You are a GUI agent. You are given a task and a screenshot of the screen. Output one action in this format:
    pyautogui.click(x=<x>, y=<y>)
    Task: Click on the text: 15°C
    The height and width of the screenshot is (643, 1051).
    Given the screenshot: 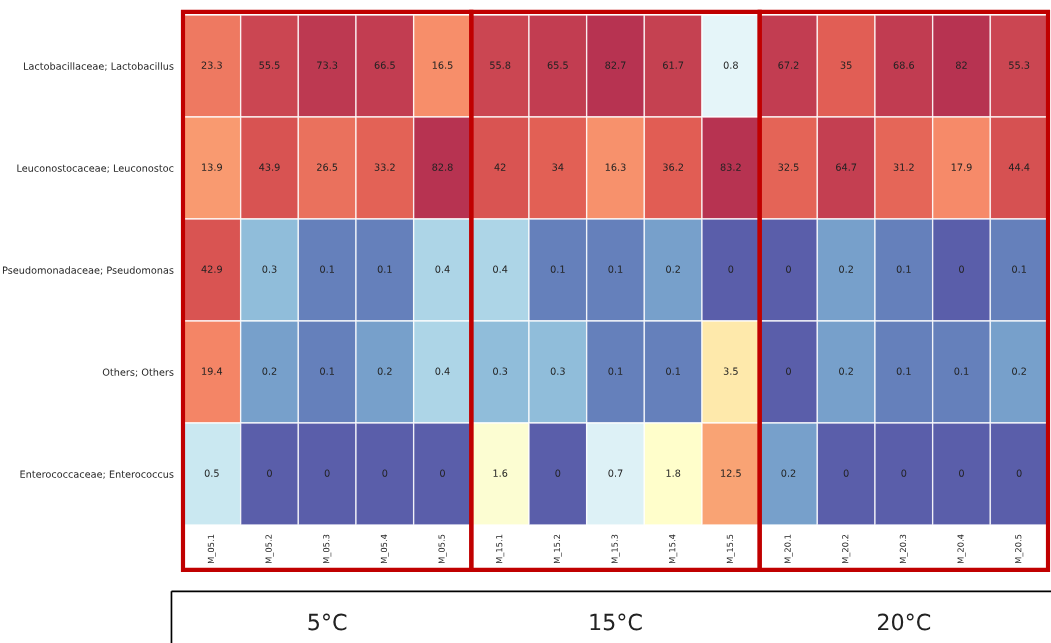 What is the action you would take?
    pyautogui.click(x=616, y=622)
    